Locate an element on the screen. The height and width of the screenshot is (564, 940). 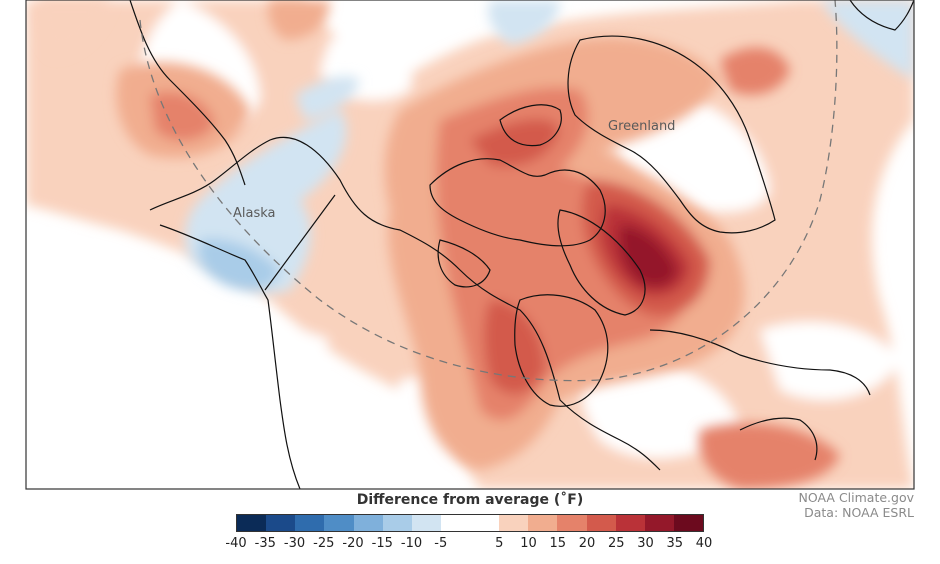
legend-color-bar is located at coordinates (470, 523).